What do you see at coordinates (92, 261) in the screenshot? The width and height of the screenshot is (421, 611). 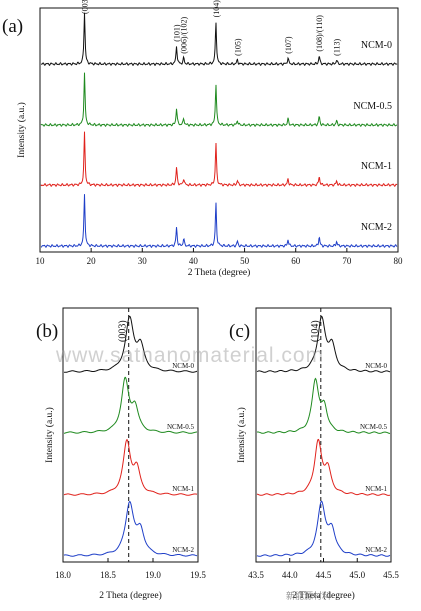 I see `x-tick-label-a: 20` at bounding box center [92, 261].